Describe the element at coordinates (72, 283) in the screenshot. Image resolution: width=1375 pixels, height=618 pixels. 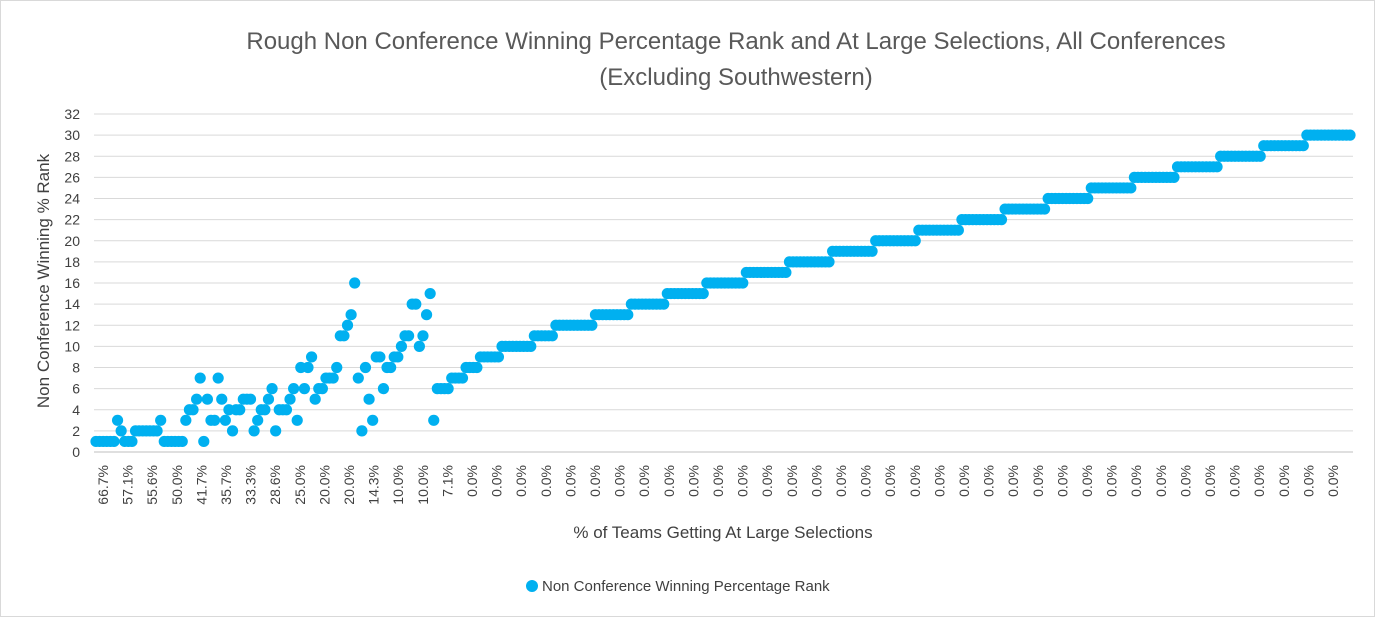
I see `y-tick-label: 16` at that location.